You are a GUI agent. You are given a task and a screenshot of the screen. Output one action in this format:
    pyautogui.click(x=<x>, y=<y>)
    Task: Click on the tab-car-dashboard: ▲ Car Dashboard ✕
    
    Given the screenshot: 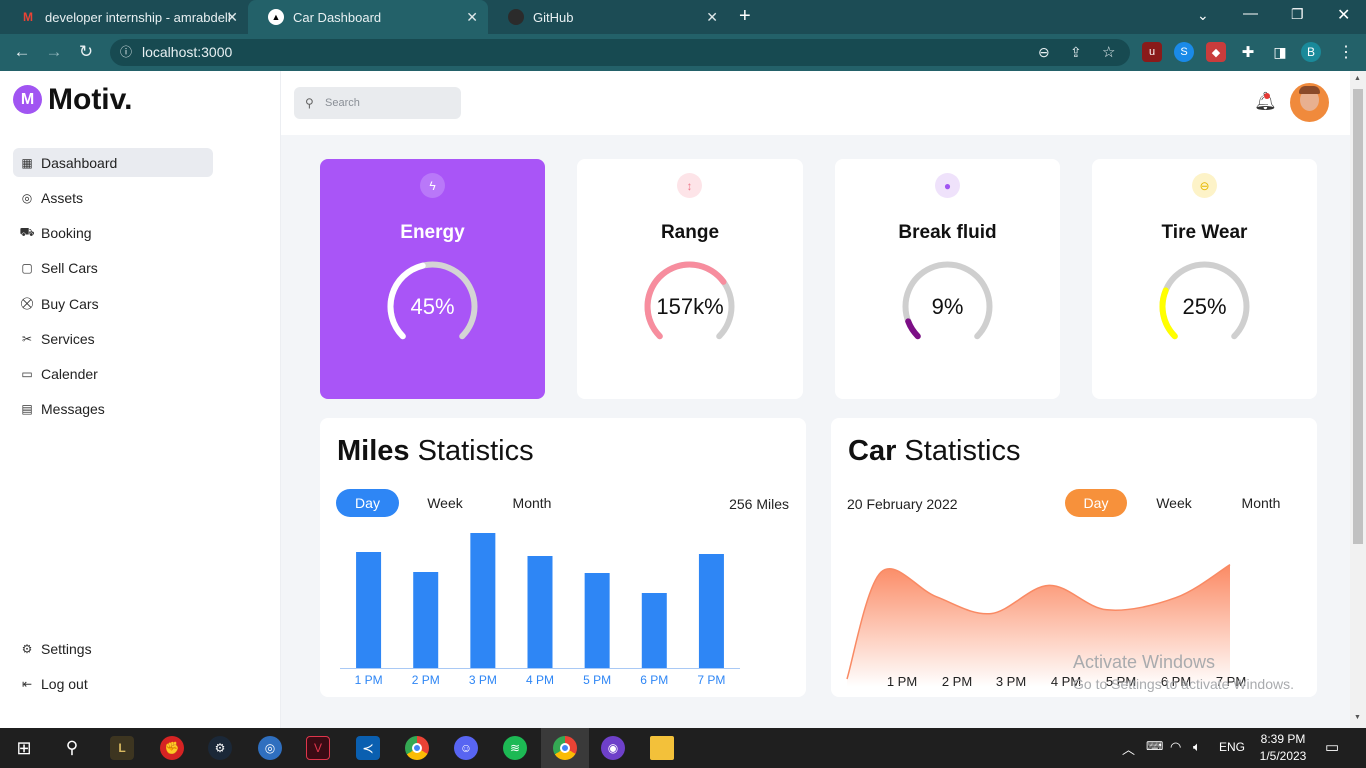 What is the action you would take?
    pyautogui.click(x=368, y=17)
    